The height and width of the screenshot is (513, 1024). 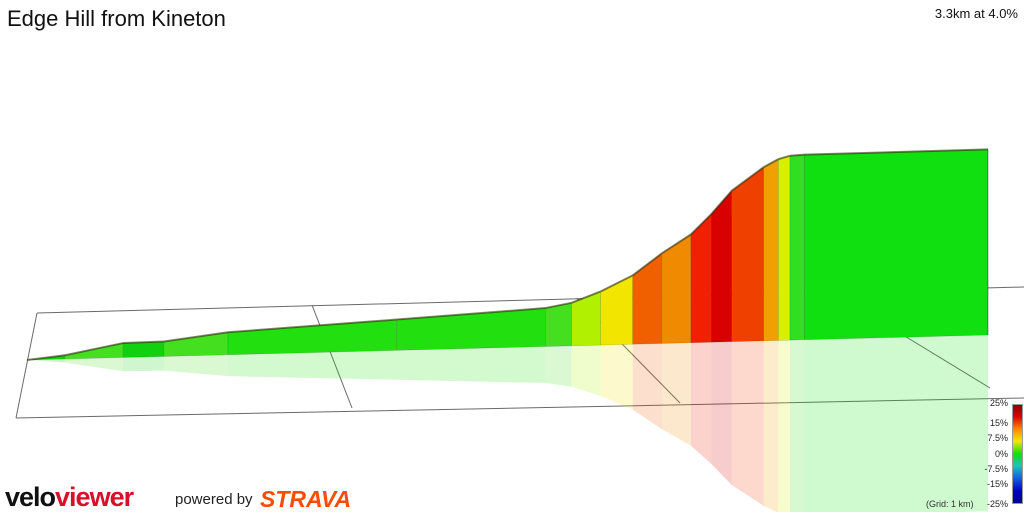 What do you see at coordinates (214, 499) in the screenshot?
I see `powered-by-text: powered by` at bounding box center [214, 499].